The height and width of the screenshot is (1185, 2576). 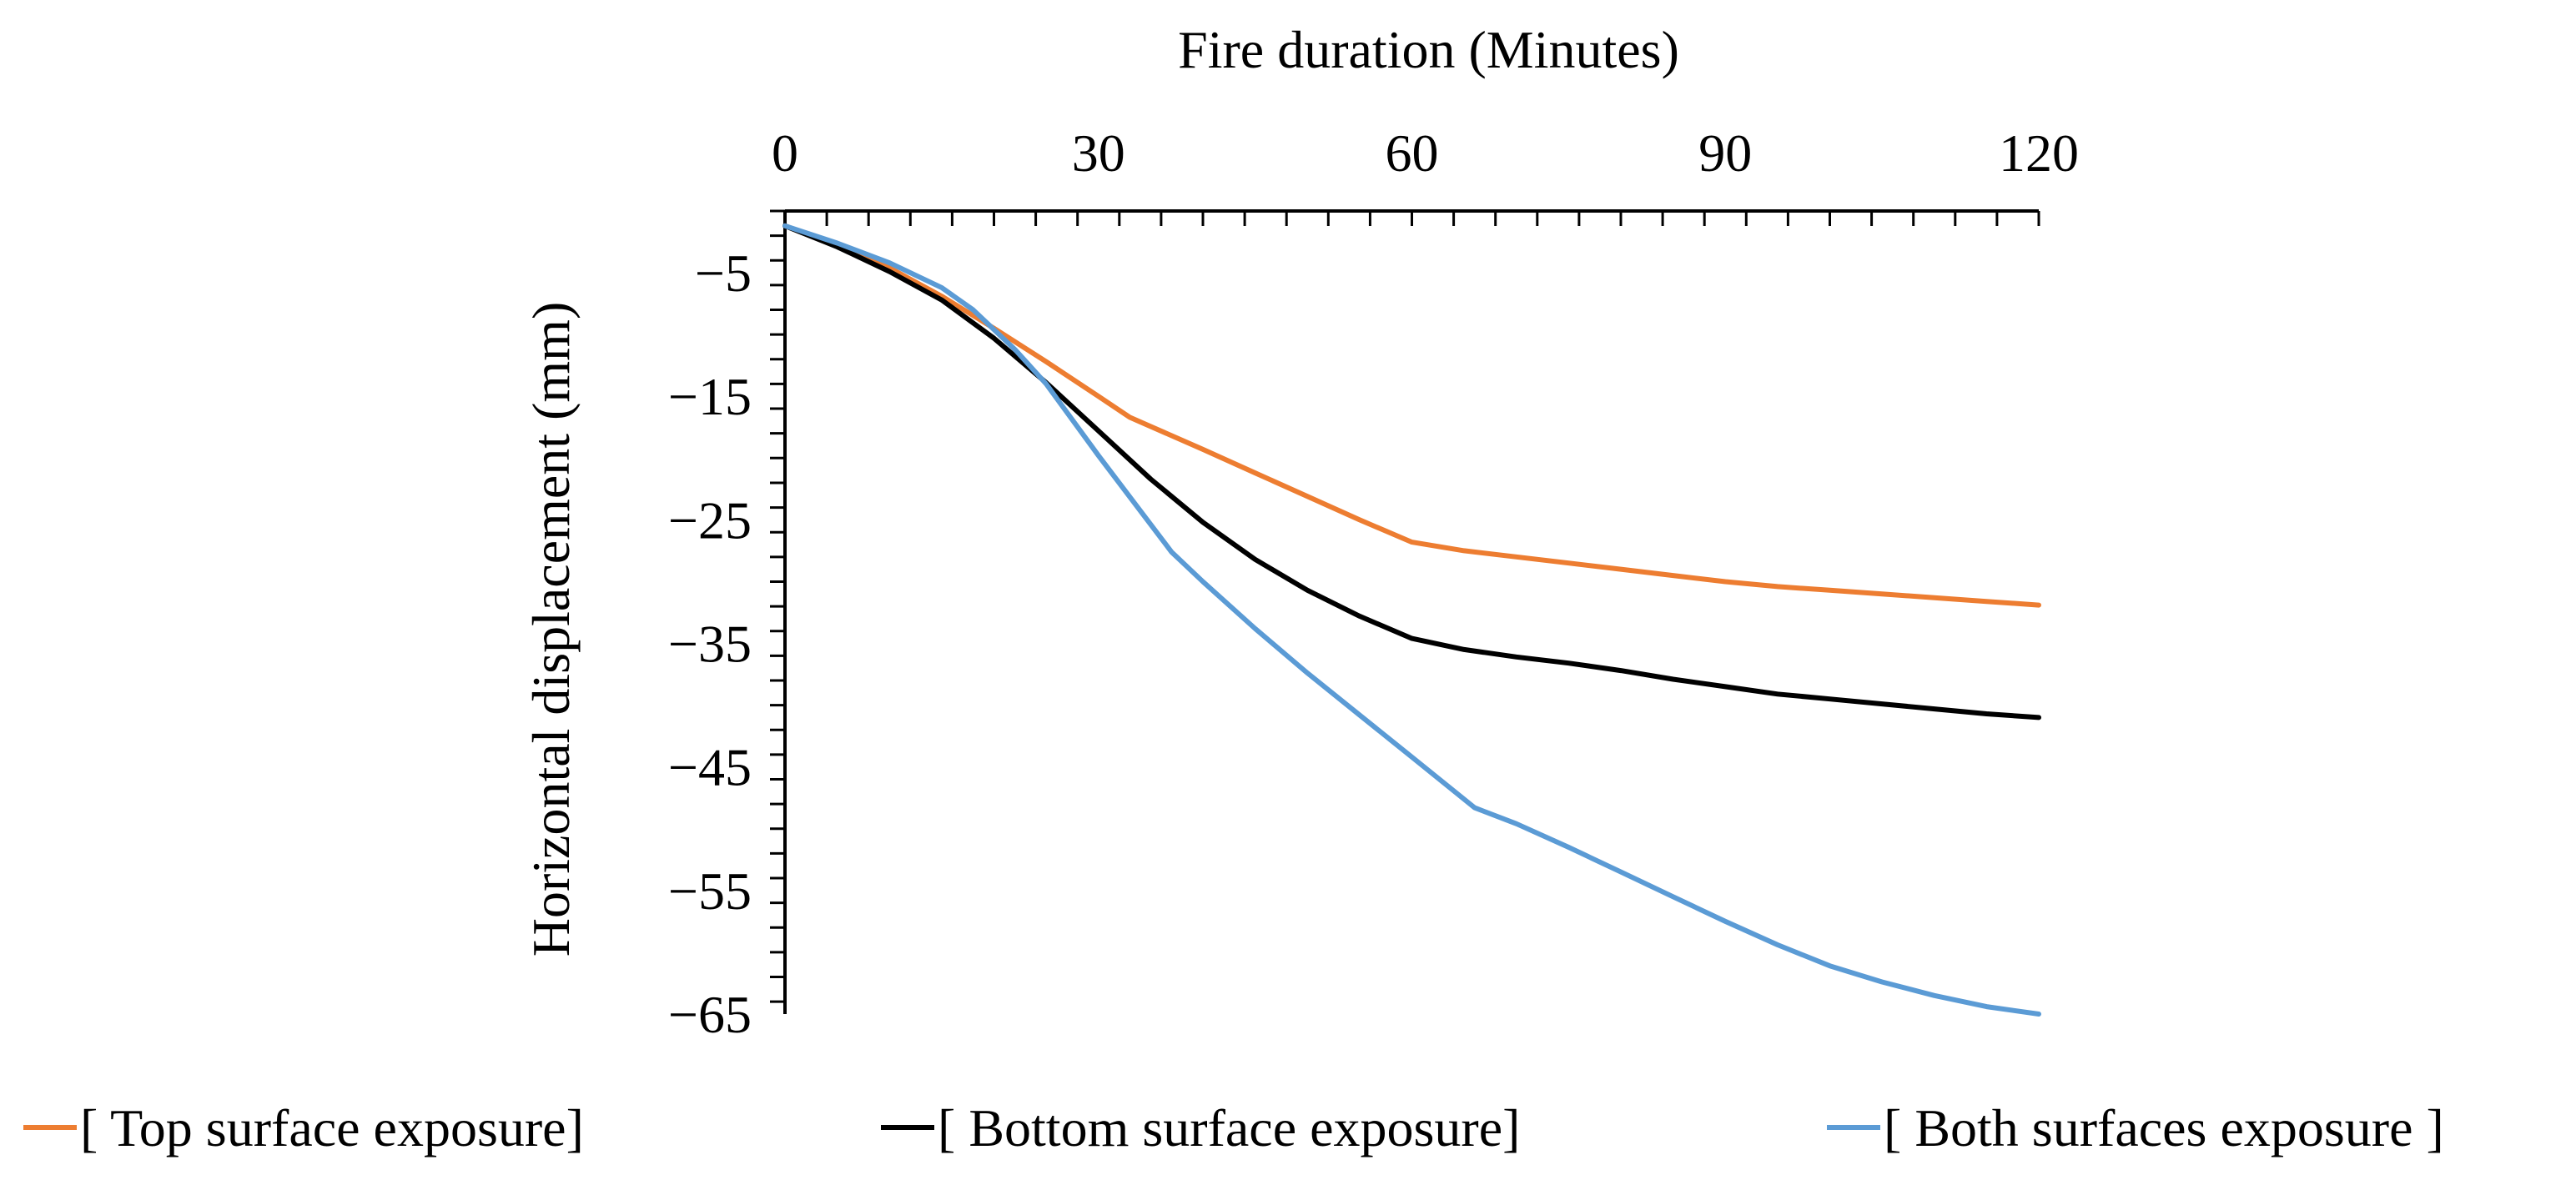 I want to click on y-tick-label: −35, so click(x=710, y=644).